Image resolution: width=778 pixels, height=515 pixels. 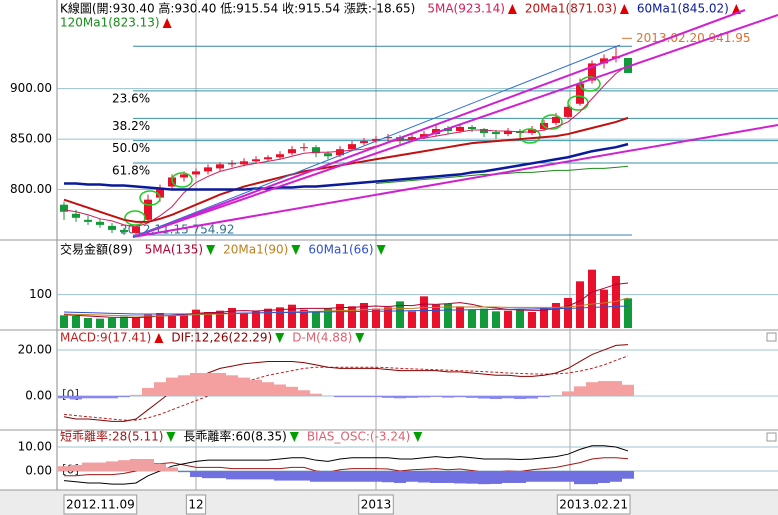 What do you see at coordinates (31, 139) in the screenshot?
I see `y-tick-label: 850.00` at bounding box center [31, 139].